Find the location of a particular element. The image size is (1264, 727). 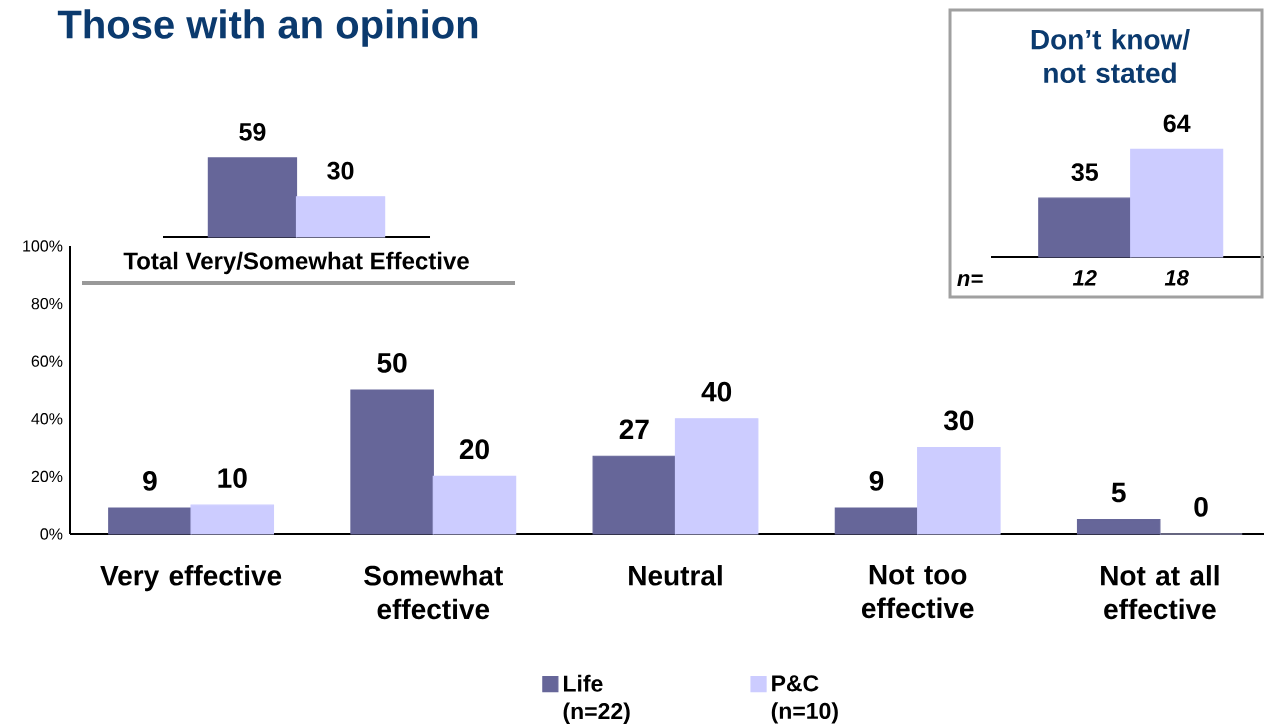

chart-title: Those with an opinion is located at coordinates (267, 28).